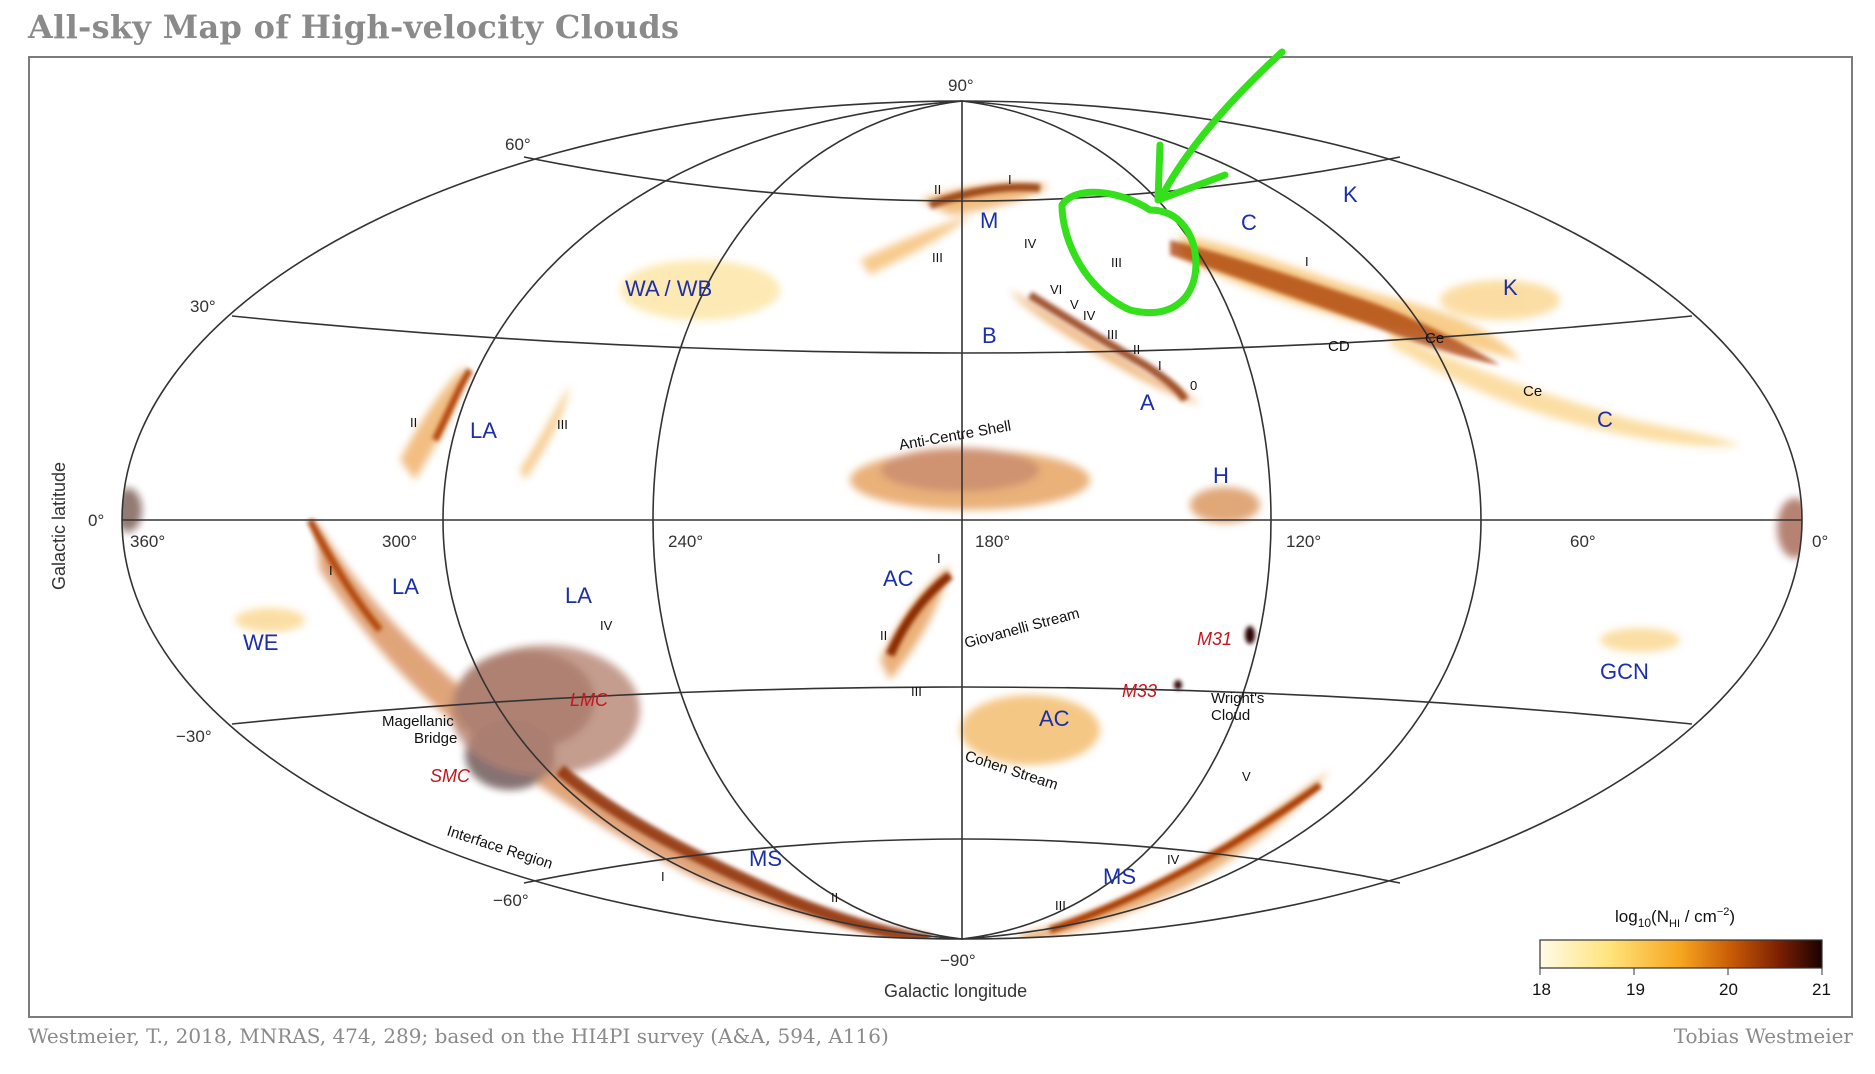 The width and height of the screenshot is (1875, 1074). What do you see at coordinates (1339, 346) in the screenshot?
I see `label-cd: CD` at bounding box center [1339, 346].